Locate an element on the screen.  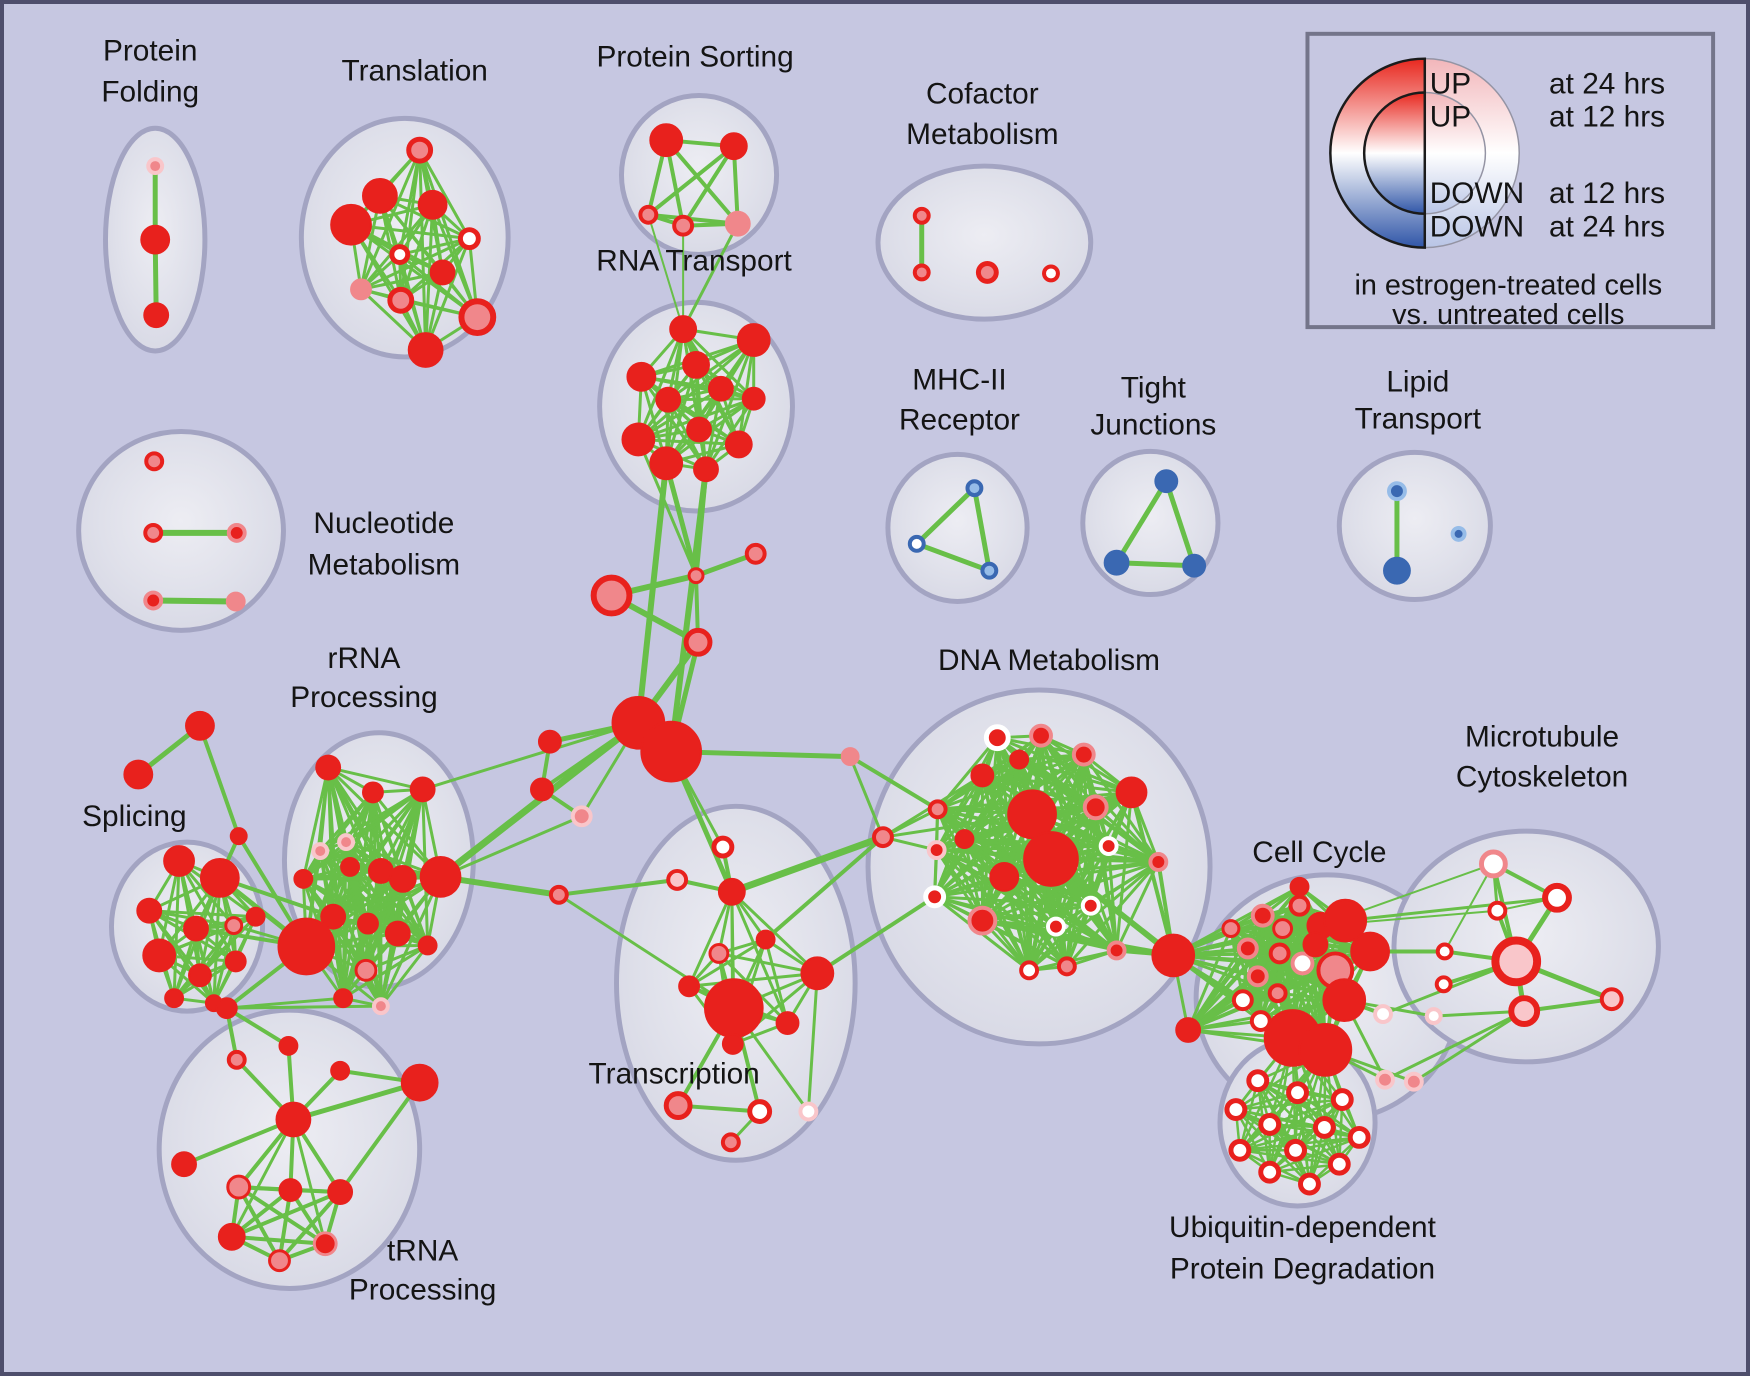
label-lipid-transport: Lipid is located at coordinates (1417, 382).